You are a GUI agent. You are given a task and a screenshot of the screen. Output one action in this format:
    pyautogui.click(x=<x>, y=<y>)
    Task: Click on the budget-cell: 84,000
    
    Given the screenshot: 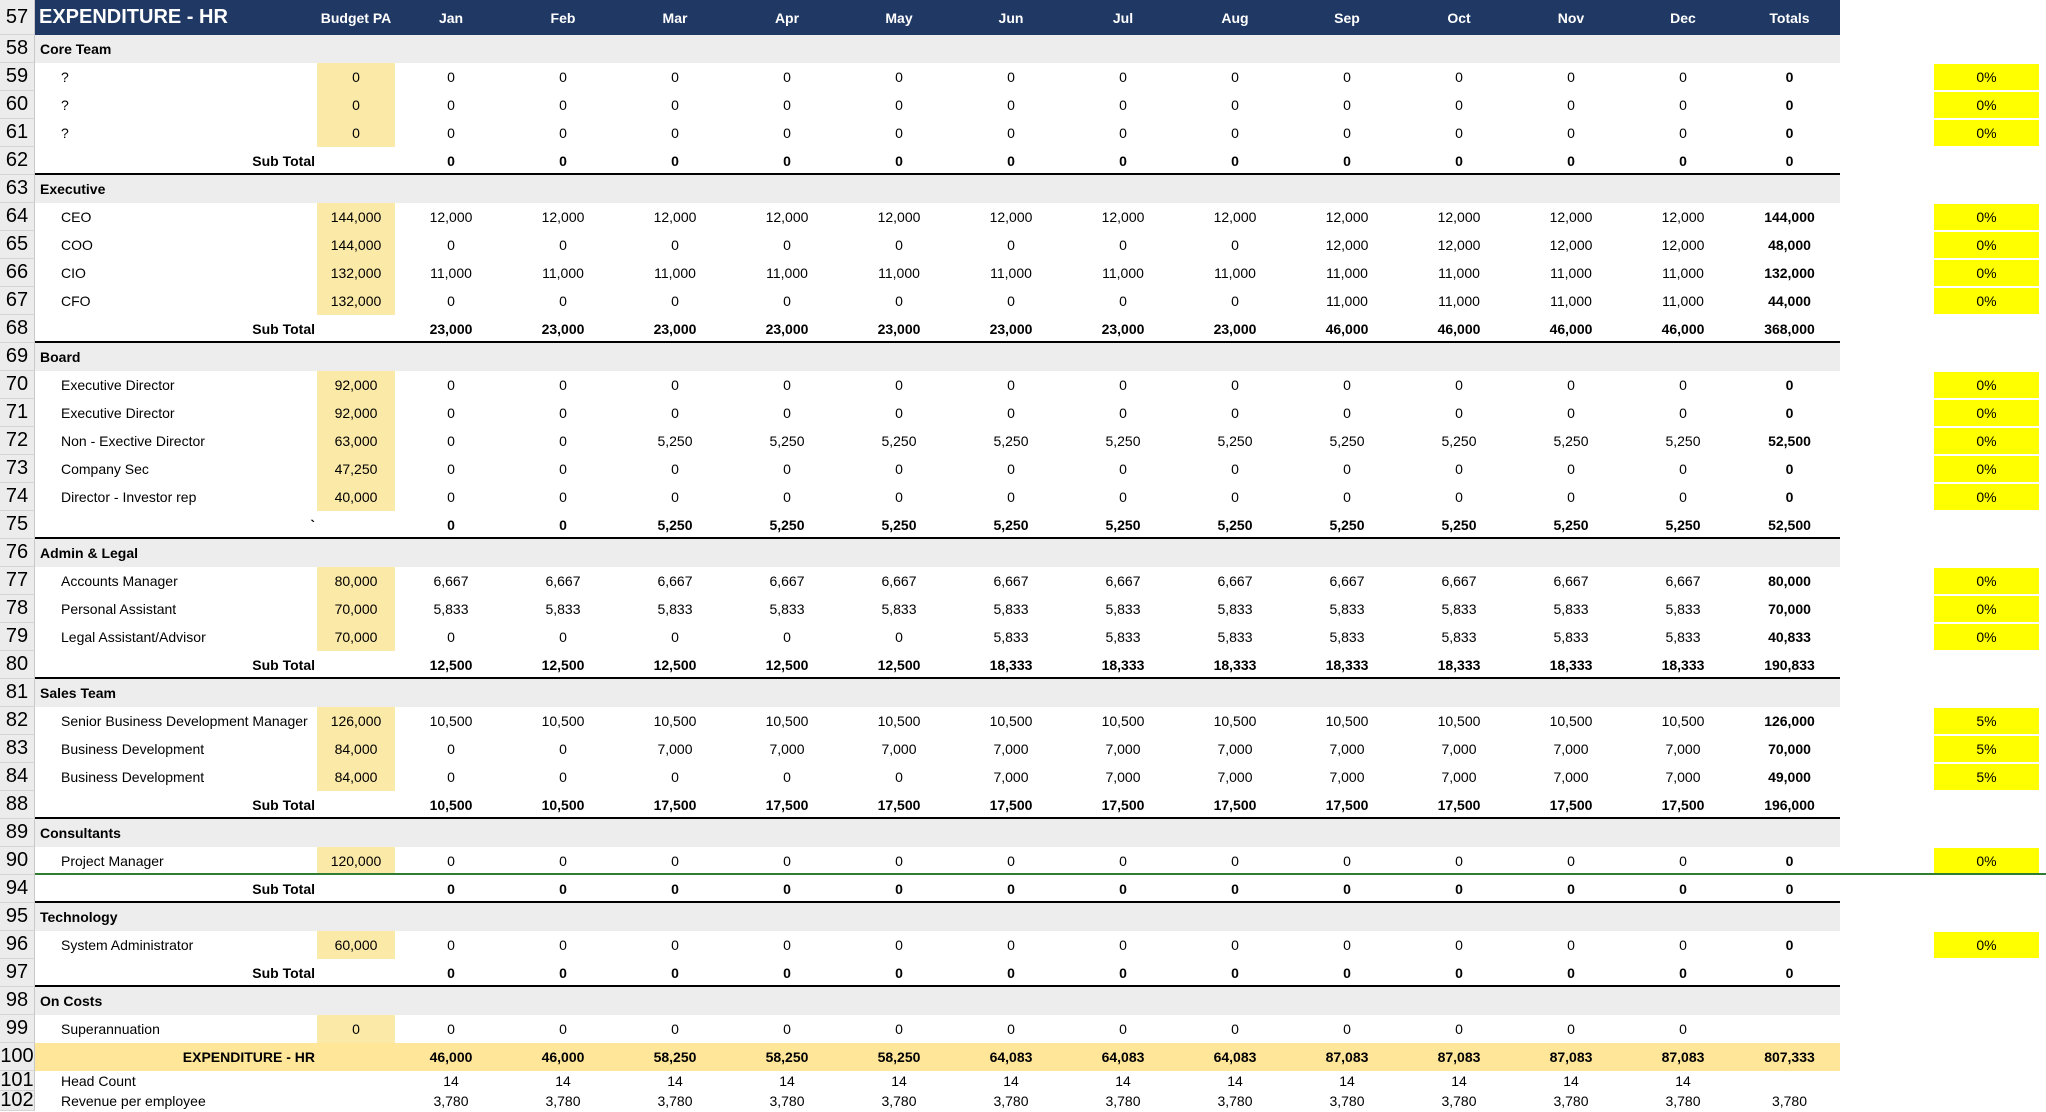 What is the action you would take?
    pyautogui.click(x=356, y=777)
    